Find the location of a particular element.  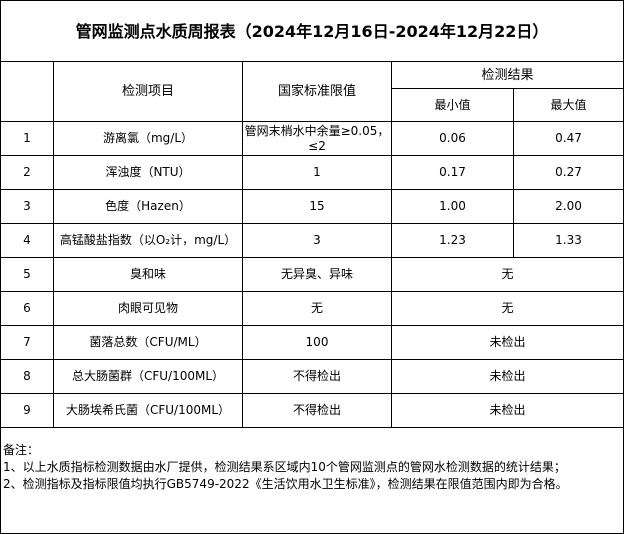

row-number: 3 is located at coordinates (27, 206).